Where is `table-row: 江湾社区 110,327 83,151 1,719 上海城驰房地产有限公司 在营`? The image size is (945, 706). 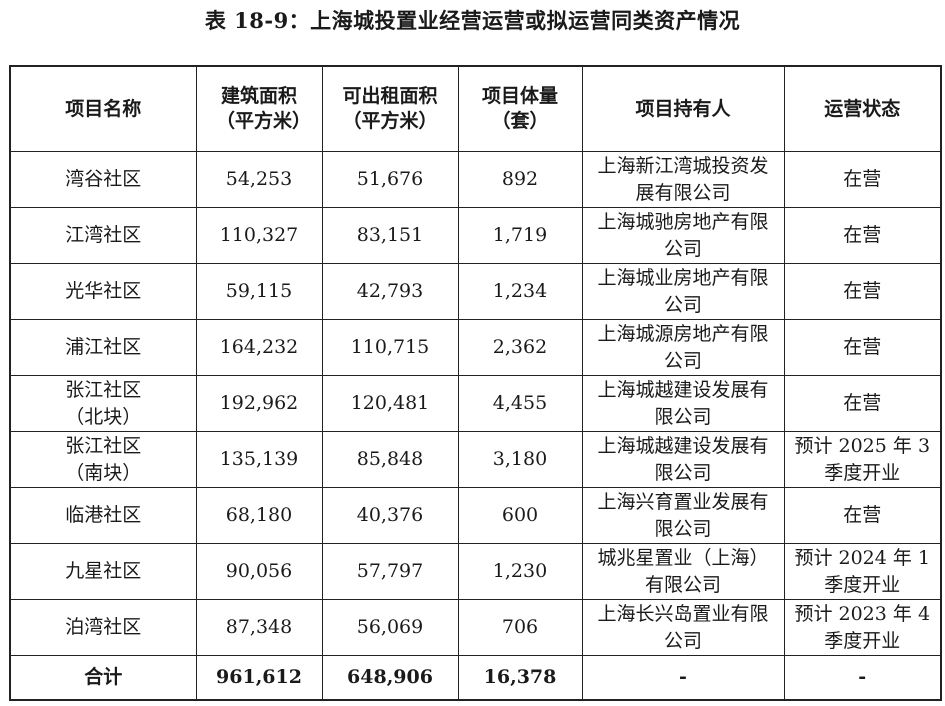
table-row: 江湾社区 110,327 83,151 1,719 上海城驰房地产有限公司 在营 is located at coordinates (475, 235).